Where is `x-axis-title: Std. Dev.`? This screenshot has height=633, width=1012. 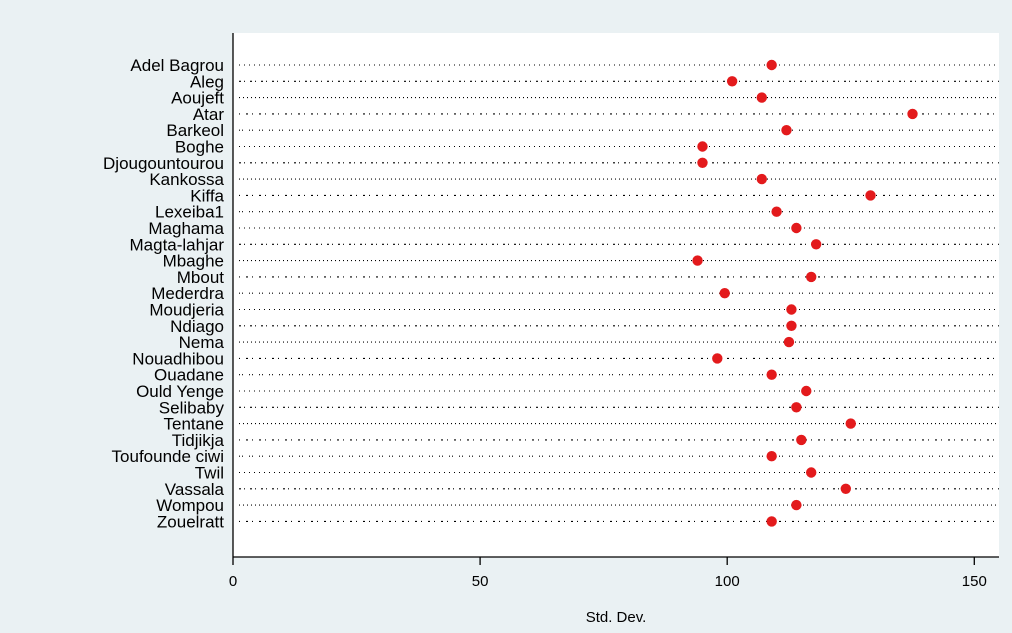
x-axis-title: Std. Dev. is located at coordinates (616, 617).